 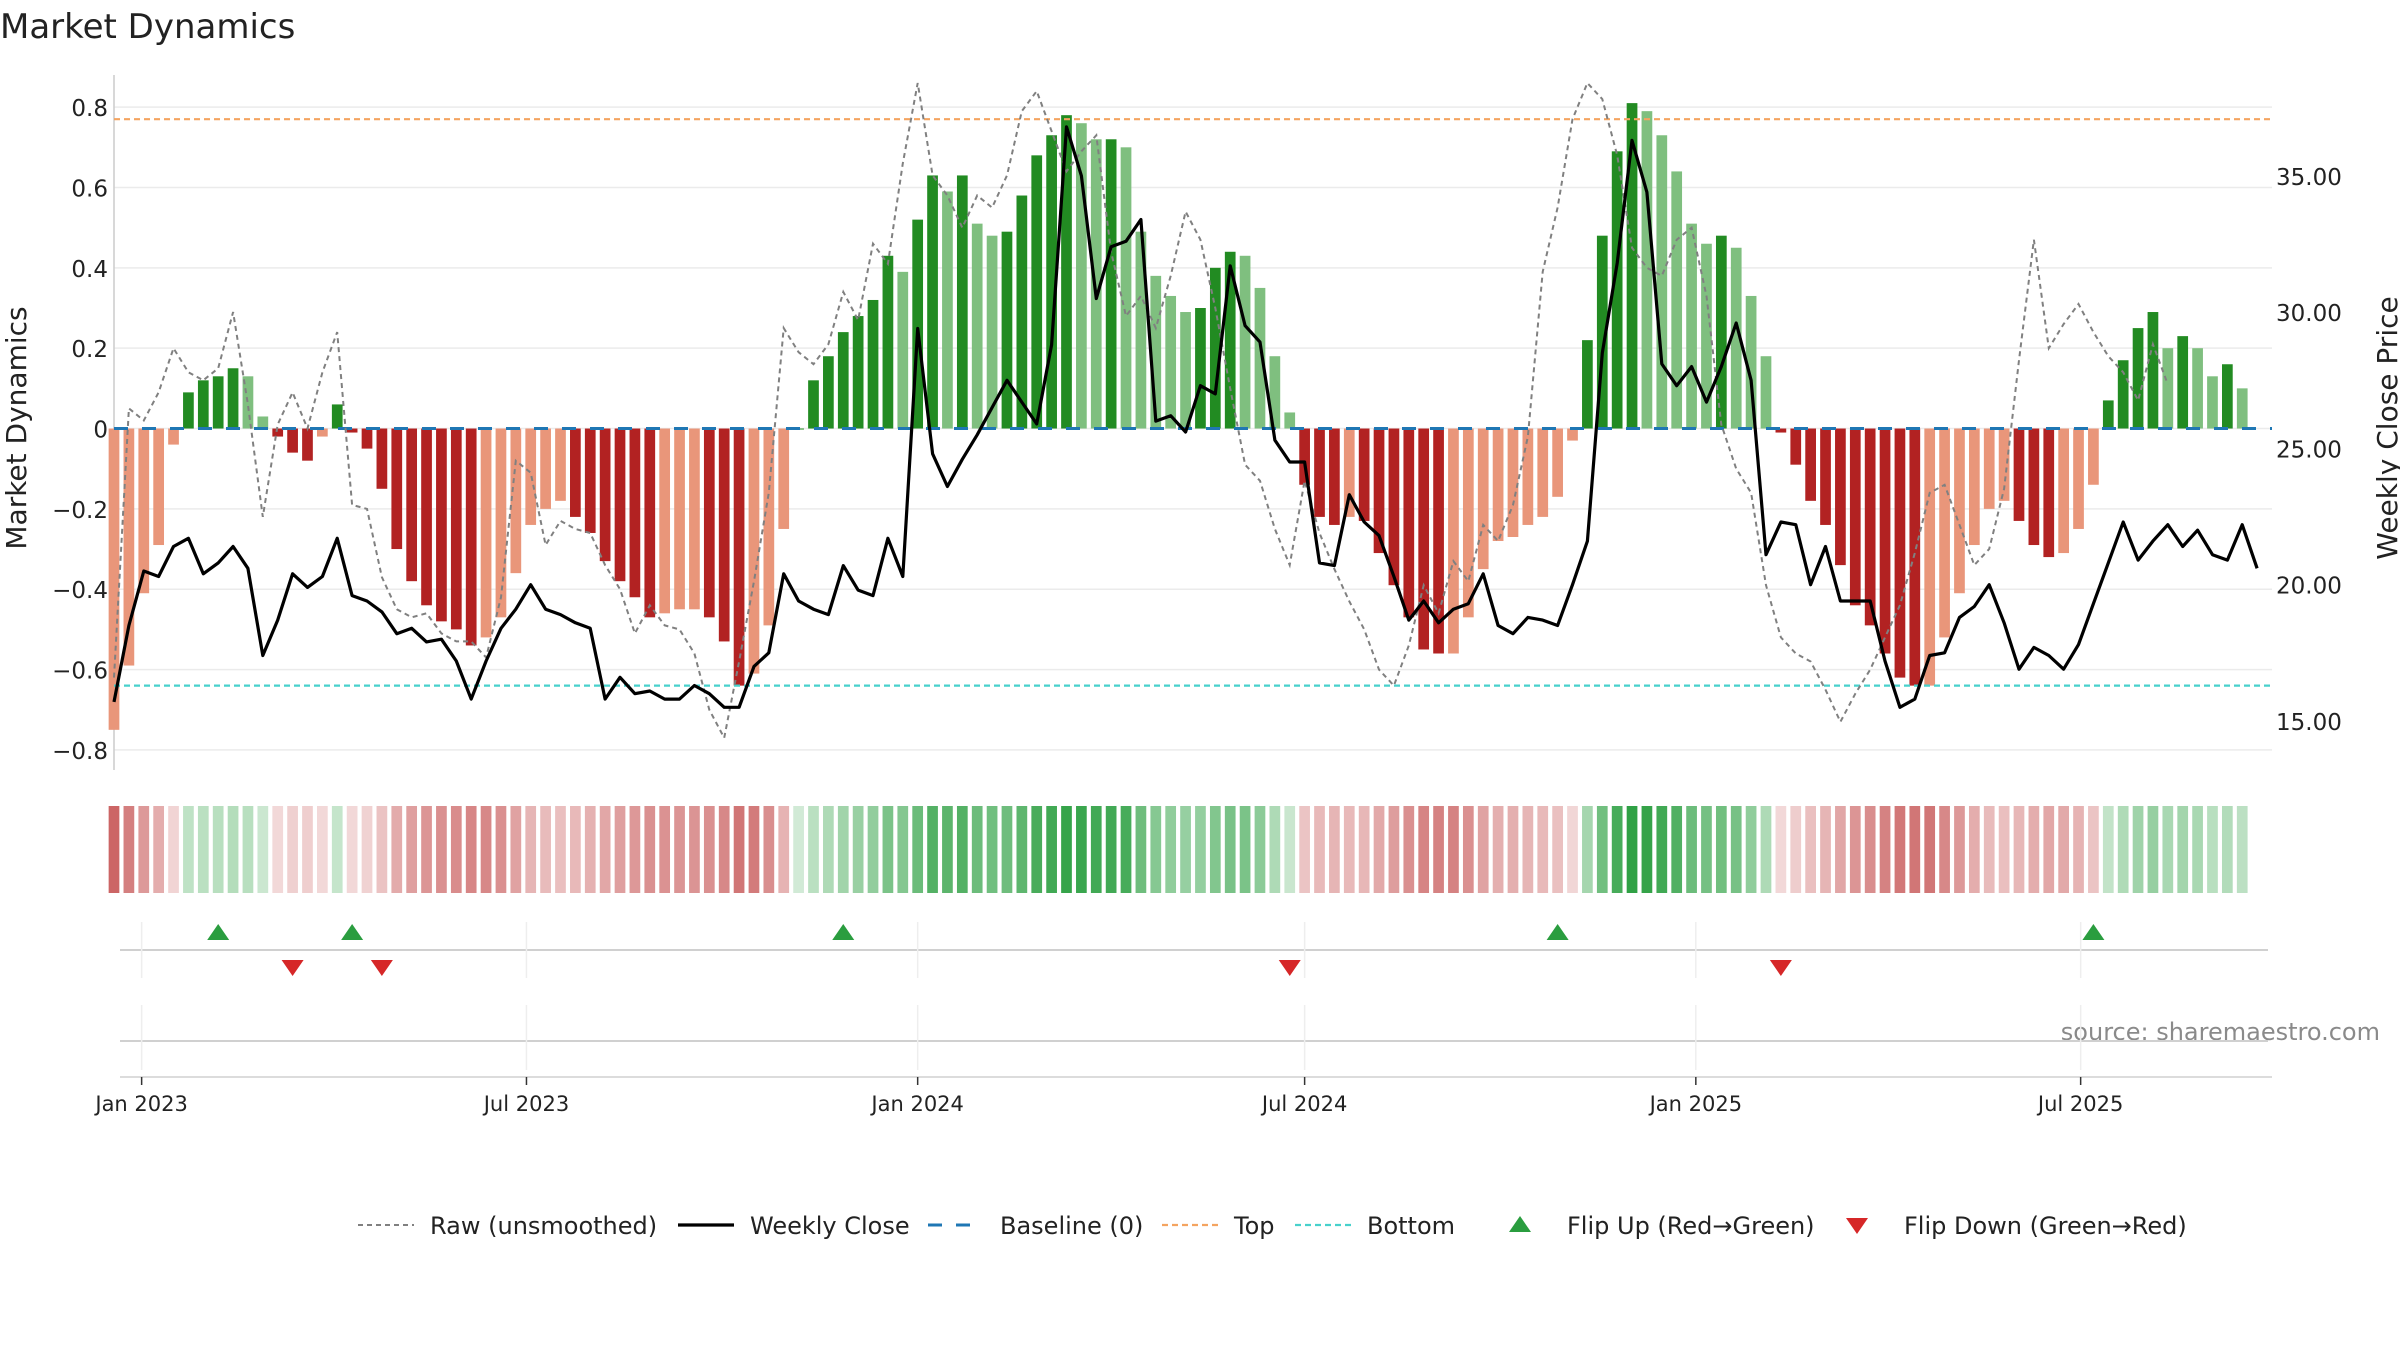 I want to click on legend-flip-up-swatch, so click(x=1520, y=1224).